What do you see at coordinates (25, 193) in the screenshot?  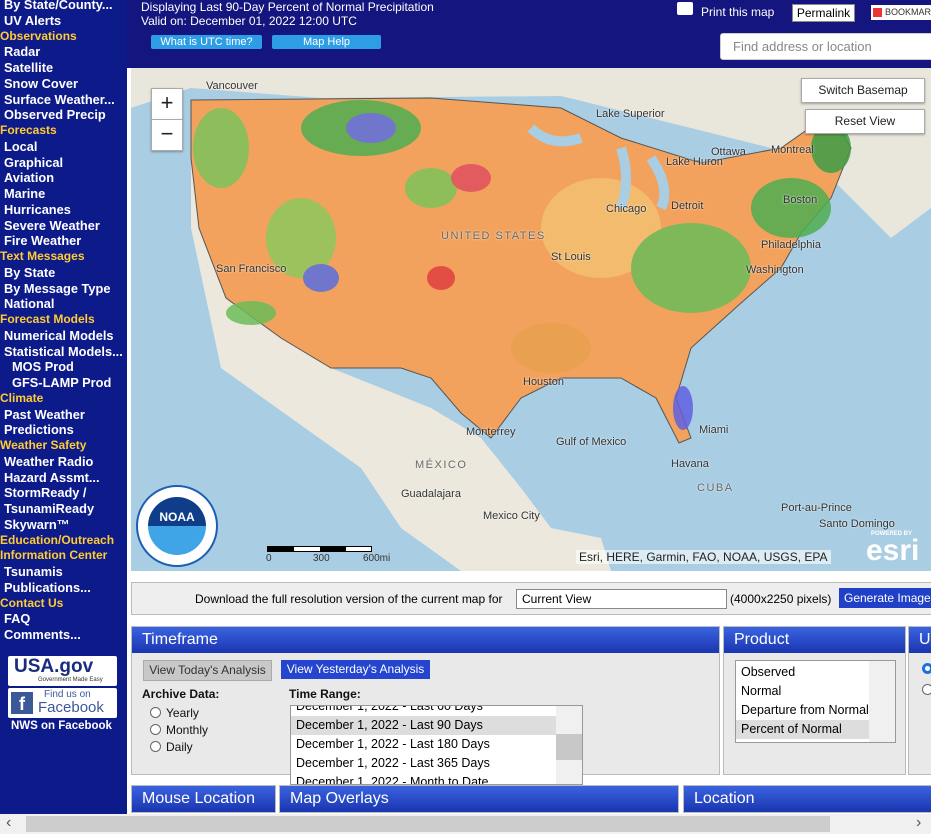 I see `nav-link: Marine` at bounding box center [25, 193].